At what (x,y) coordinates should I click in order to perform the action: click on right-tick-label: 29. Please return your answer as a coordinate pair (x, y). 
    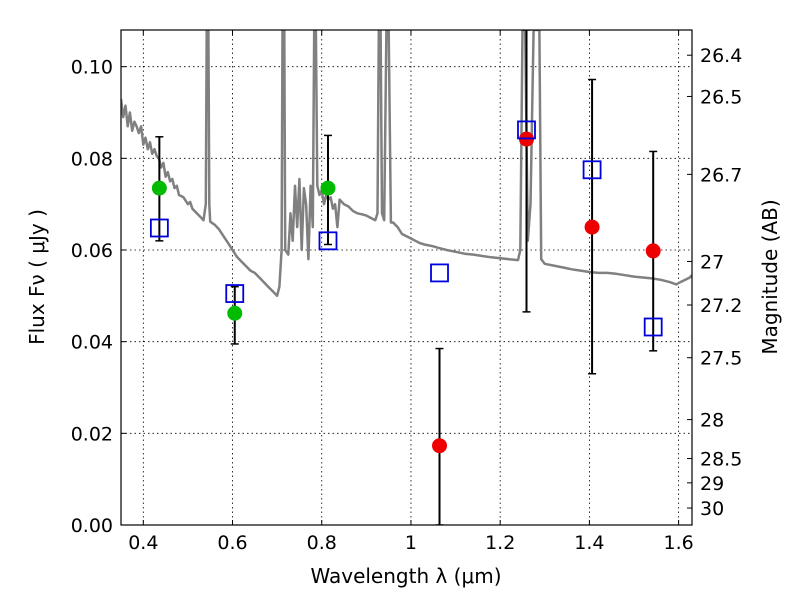
    Looking at the image, I should click on (712, 484).